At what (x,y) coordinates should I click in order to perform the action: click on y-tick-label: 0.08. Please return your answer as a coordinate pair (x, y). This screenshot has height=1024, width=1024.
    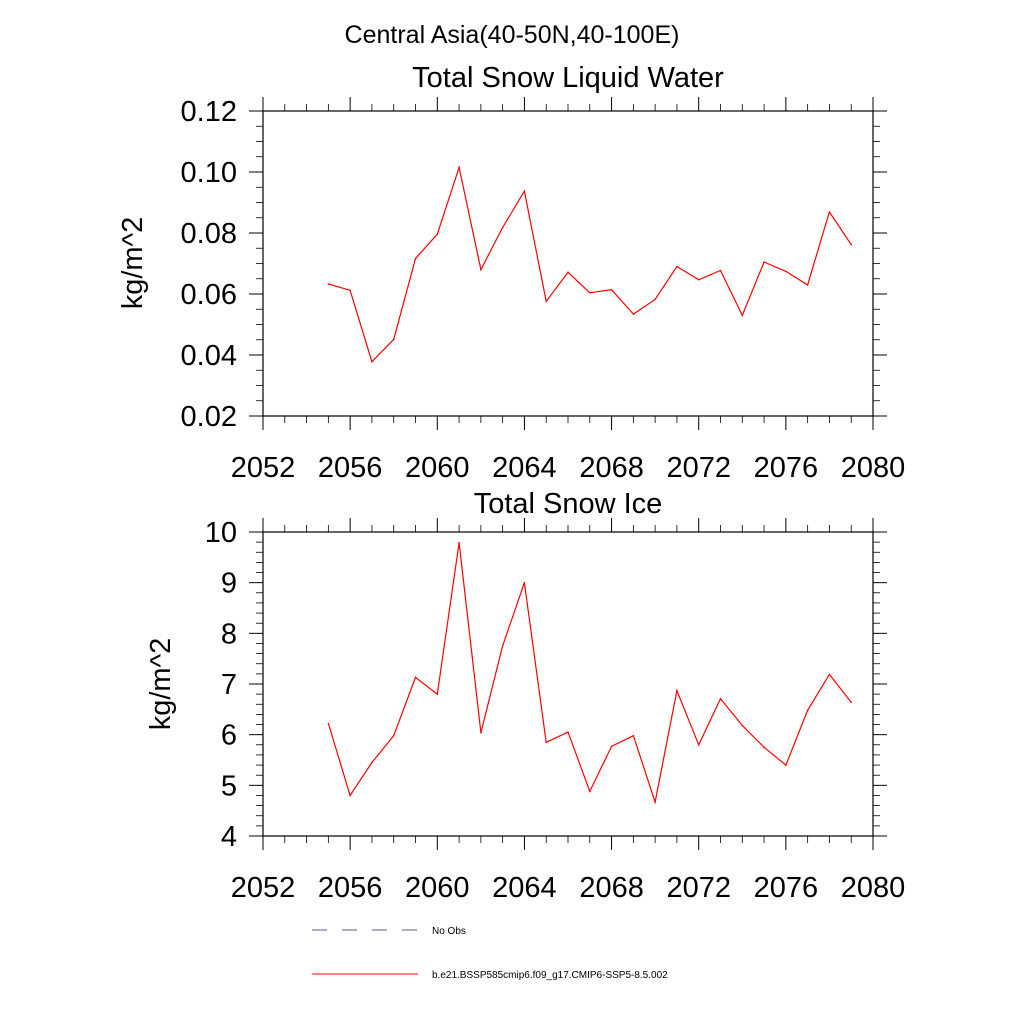
    Looking at the image, I should click on (209, 234).